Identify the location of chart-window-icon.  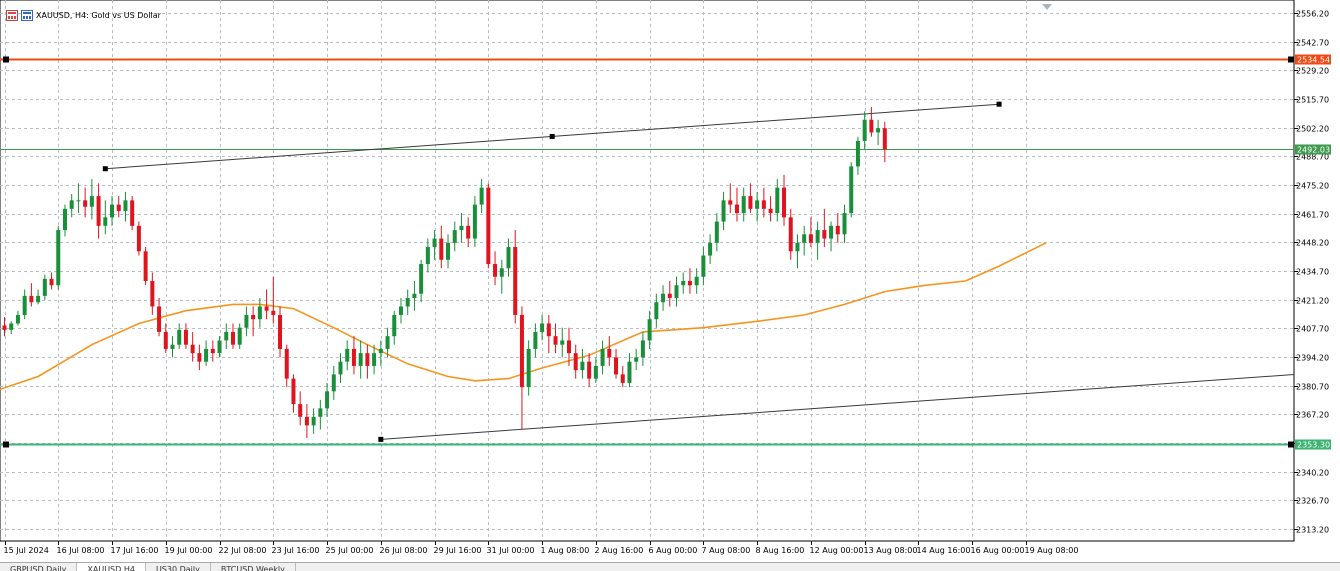
(12, 15).